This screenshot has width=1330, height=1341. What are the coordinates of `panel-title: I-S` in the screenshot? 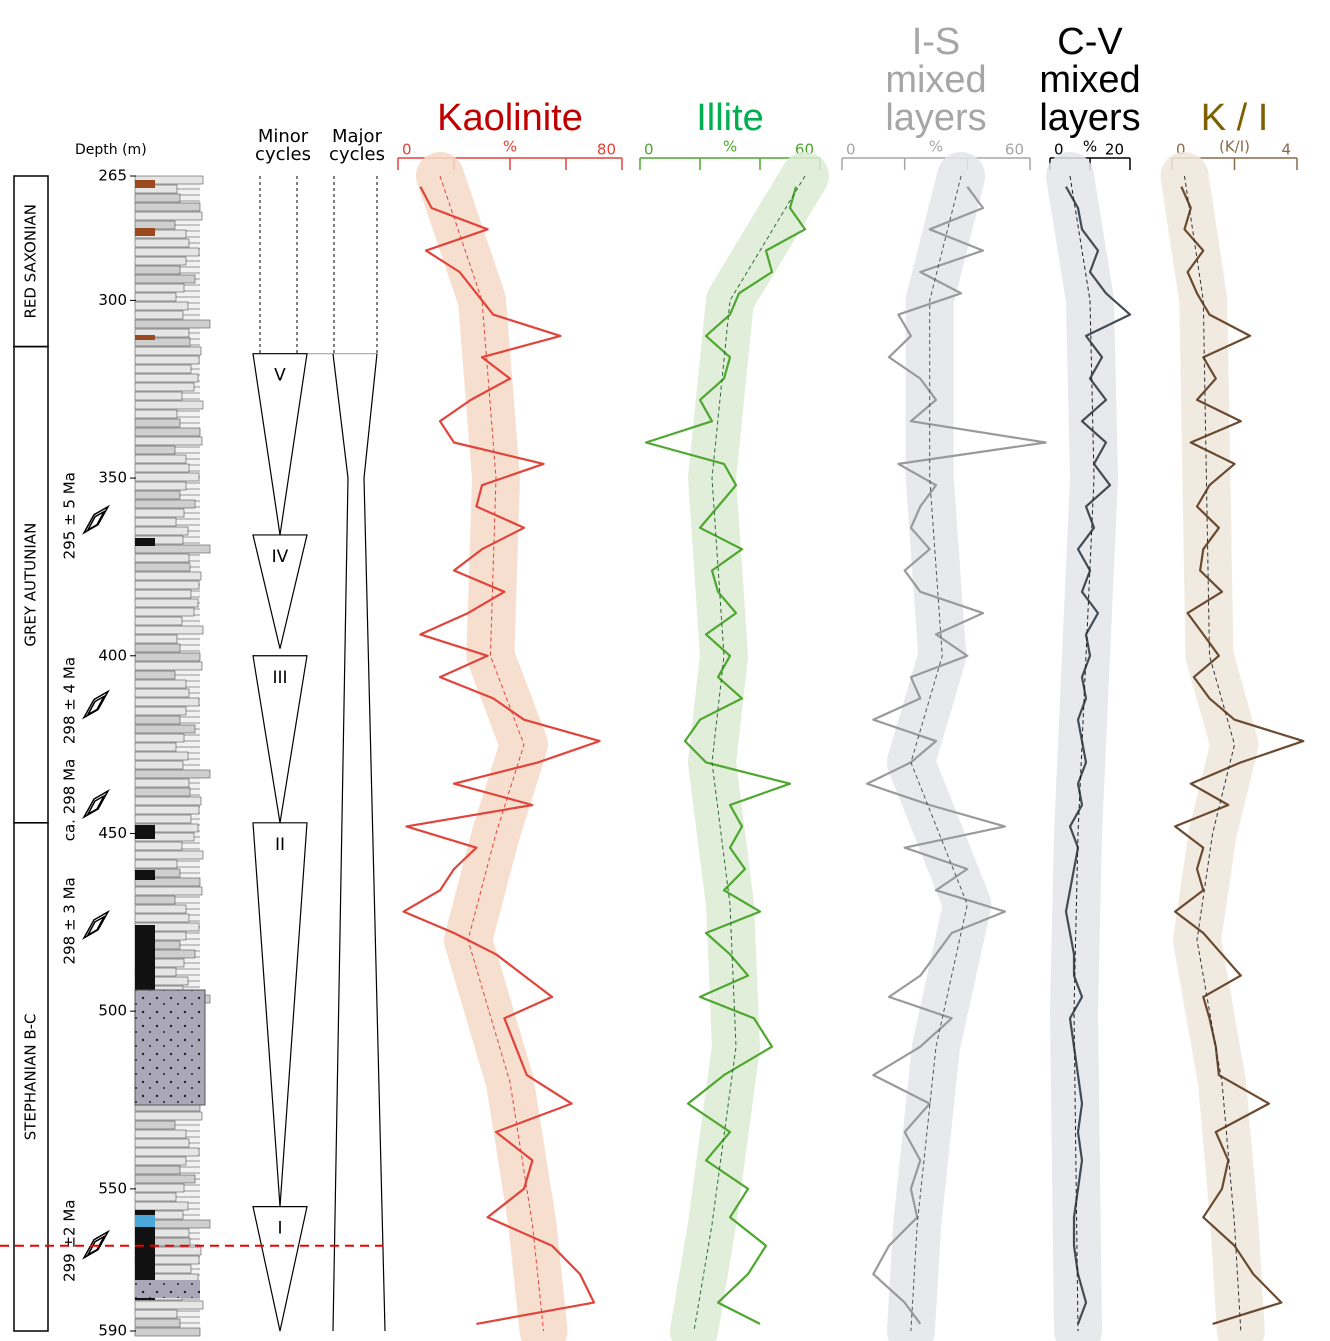 It's located at (936, 42).